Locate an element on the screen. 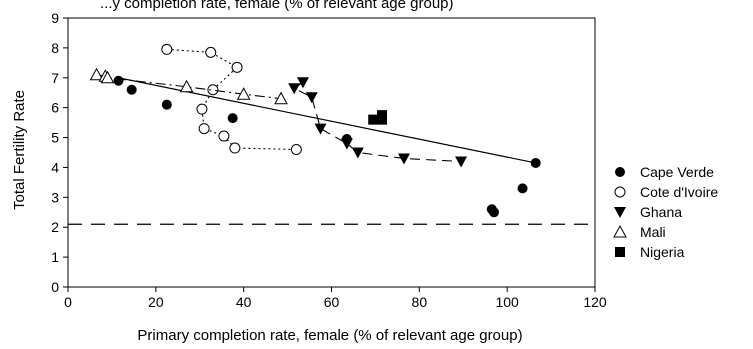 The width and height of the screenshot is (753, 349). x-tick-label: 40 is located at coordinates (244, 302).